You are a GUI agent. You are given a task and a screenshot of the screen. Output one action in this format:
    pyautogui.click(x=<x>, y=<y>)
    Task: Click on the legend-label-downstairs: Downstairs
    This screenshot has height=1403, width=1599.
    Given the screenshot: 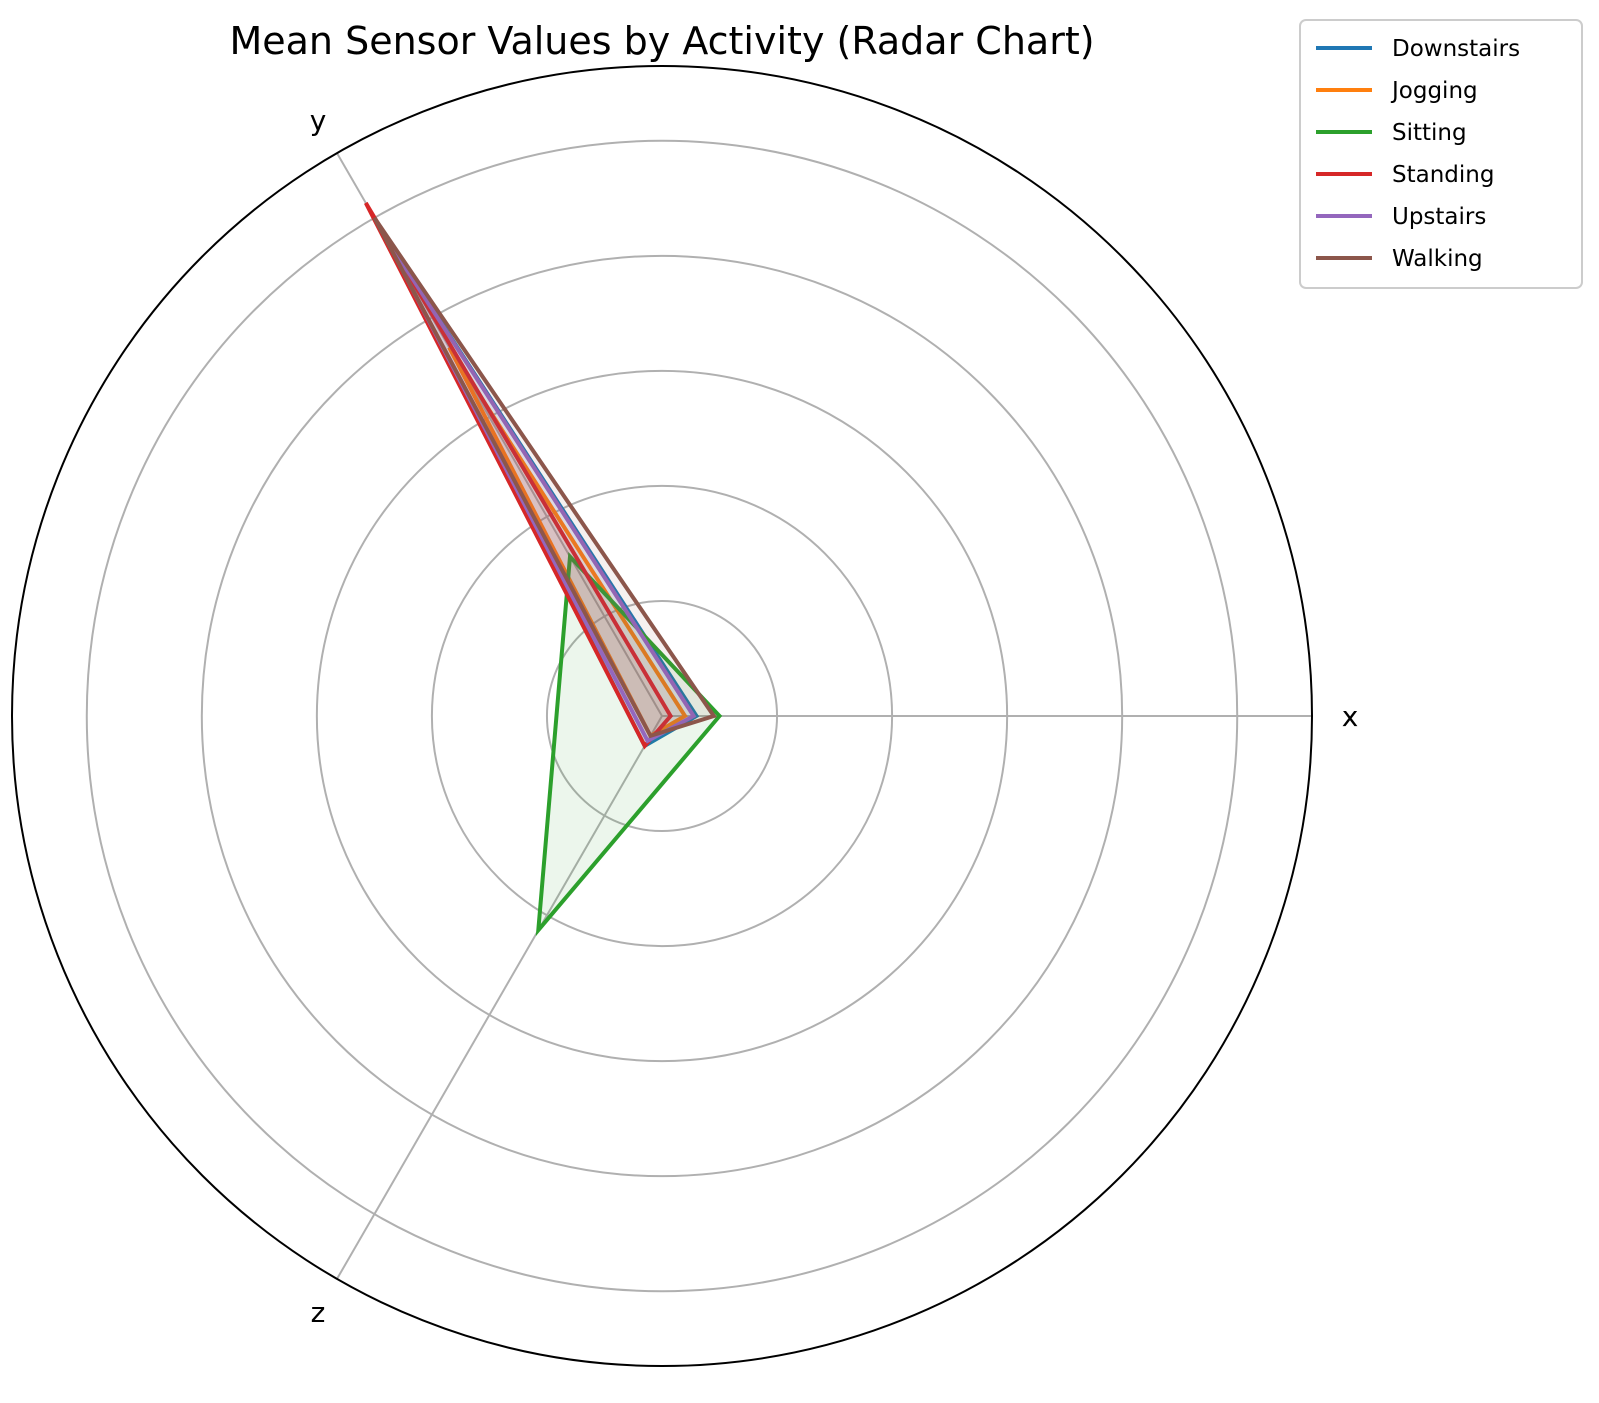 What is the action you would take?
    pyautogui.click(x=1456, y=49)
    